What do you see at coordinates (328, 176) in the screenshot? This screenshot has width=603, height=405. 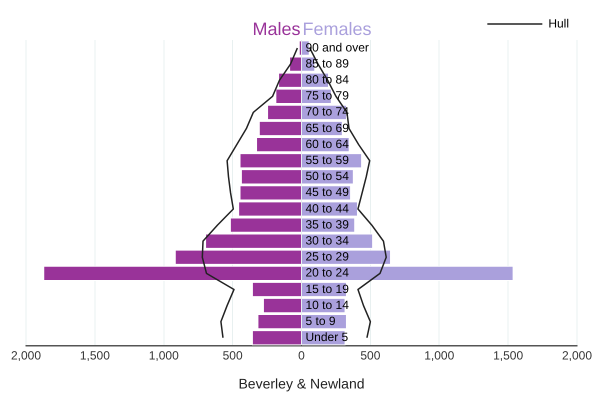 I see `y-tick-label: 50 to 54` at bounding box center [328, 176].